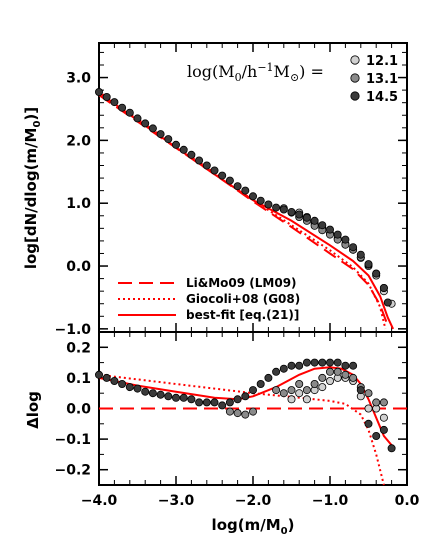 The image size is (444, 555). What do you see at coordinates (243, 299) in the screenshot?
I see `line-legend-label: Giocoli+08 (G08)` at bounding box center [243, 299].